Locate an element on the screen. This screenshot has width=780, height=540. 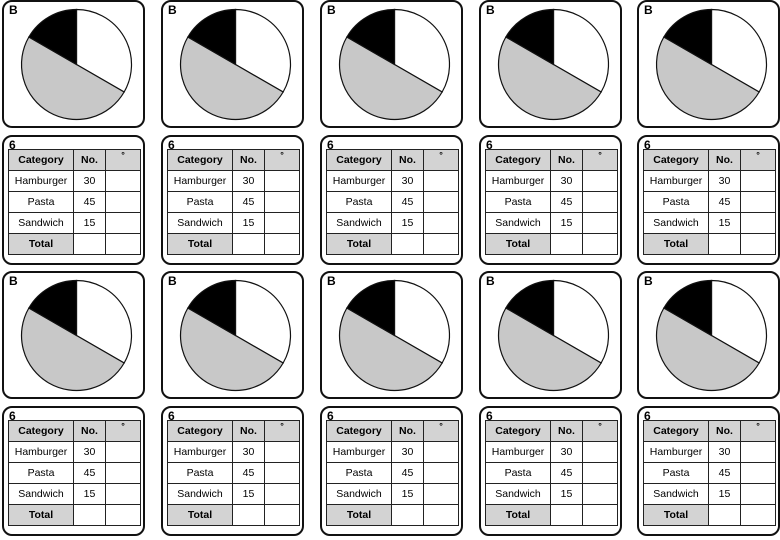
number-cell: 15 is located at coordinates (248, 494).